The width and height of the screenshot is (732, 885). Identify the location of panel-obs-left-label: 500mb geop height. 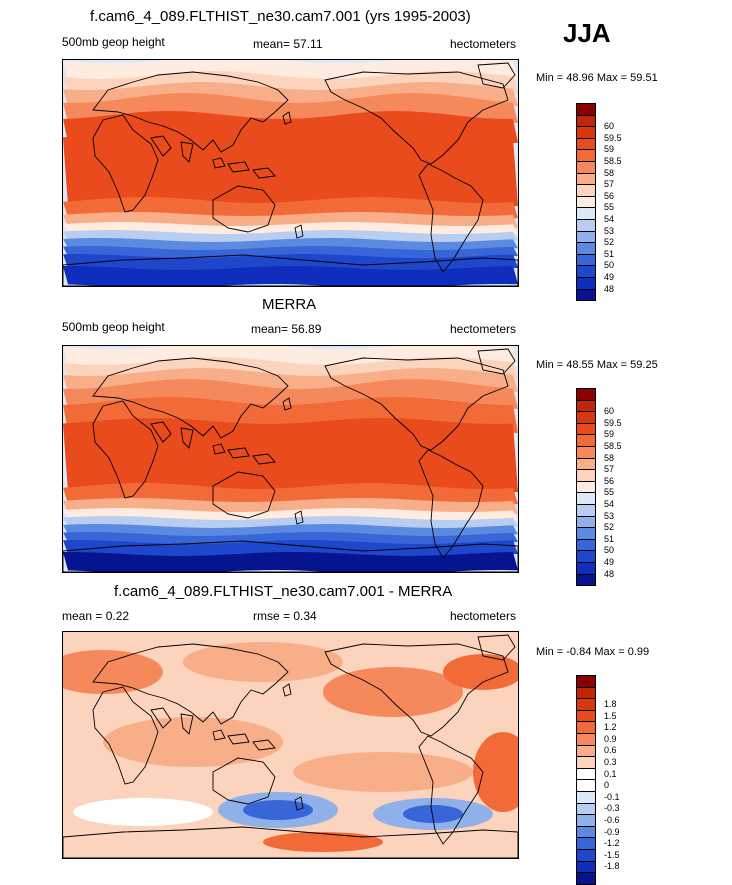
(113, 327).